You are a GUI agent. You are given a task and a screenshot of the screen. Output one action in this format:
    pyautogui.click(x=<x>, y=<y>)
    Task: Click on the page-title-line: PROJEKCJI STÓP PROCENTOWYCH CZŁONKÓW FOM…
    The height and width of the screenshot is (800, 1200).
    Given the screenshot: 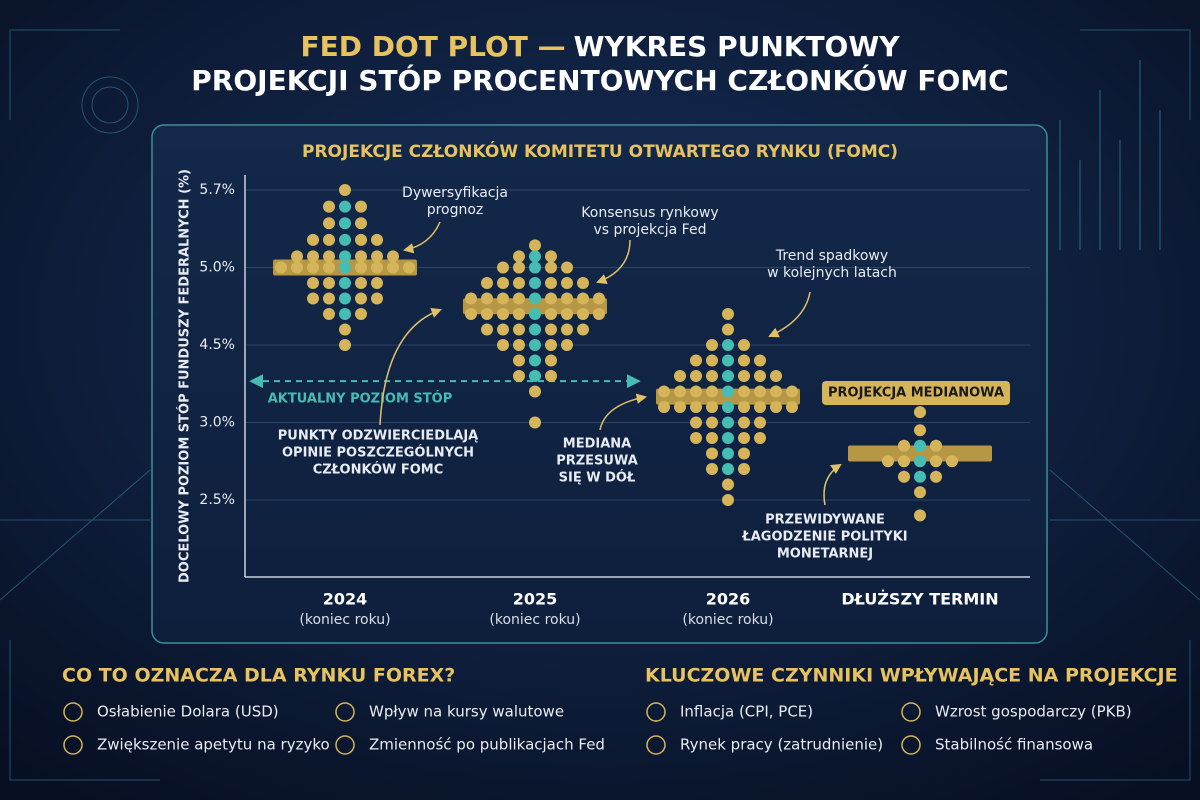 What is the action you would take?
    pyautogui.click(x=599, y=80)
    